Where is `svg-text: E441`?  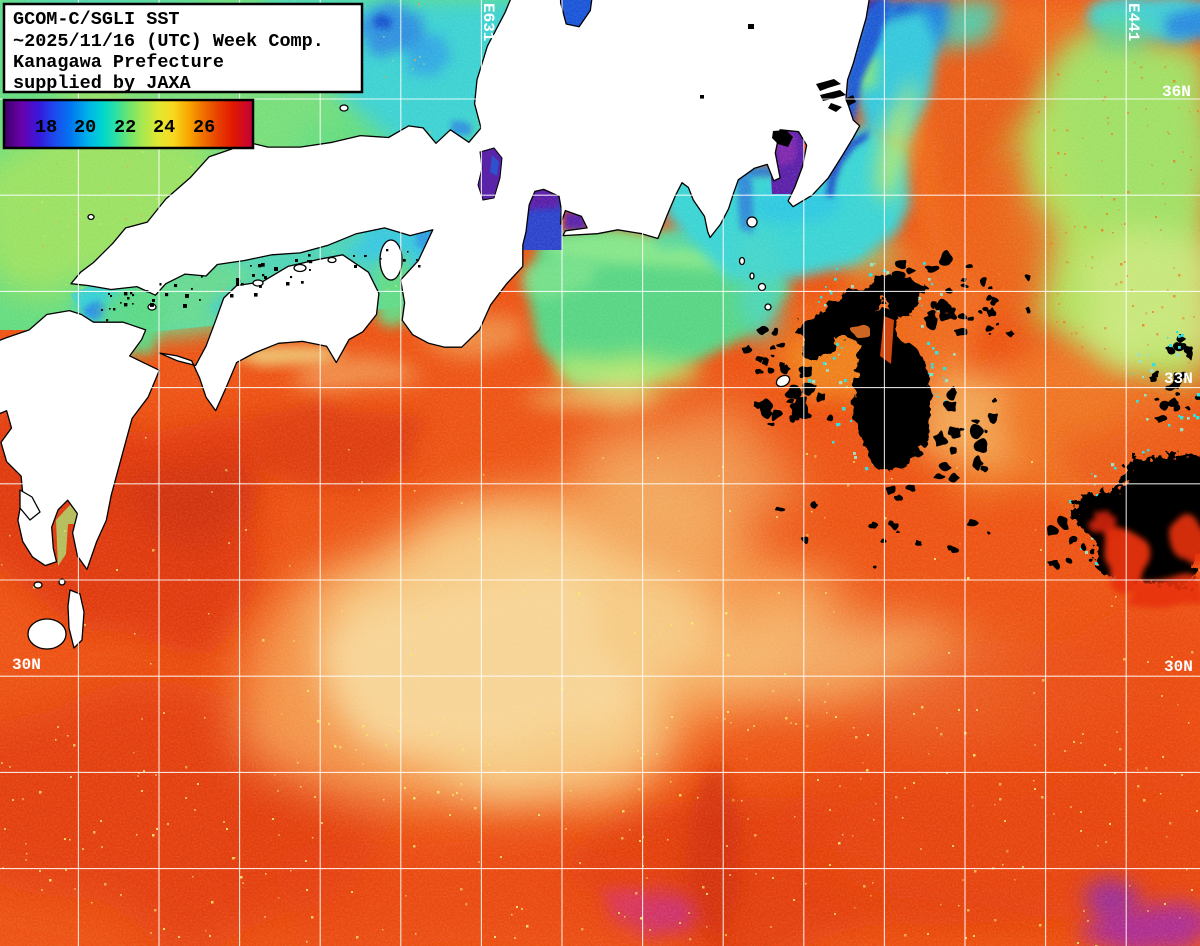 svg-text: E441 is located at coordinates (1133, 22).